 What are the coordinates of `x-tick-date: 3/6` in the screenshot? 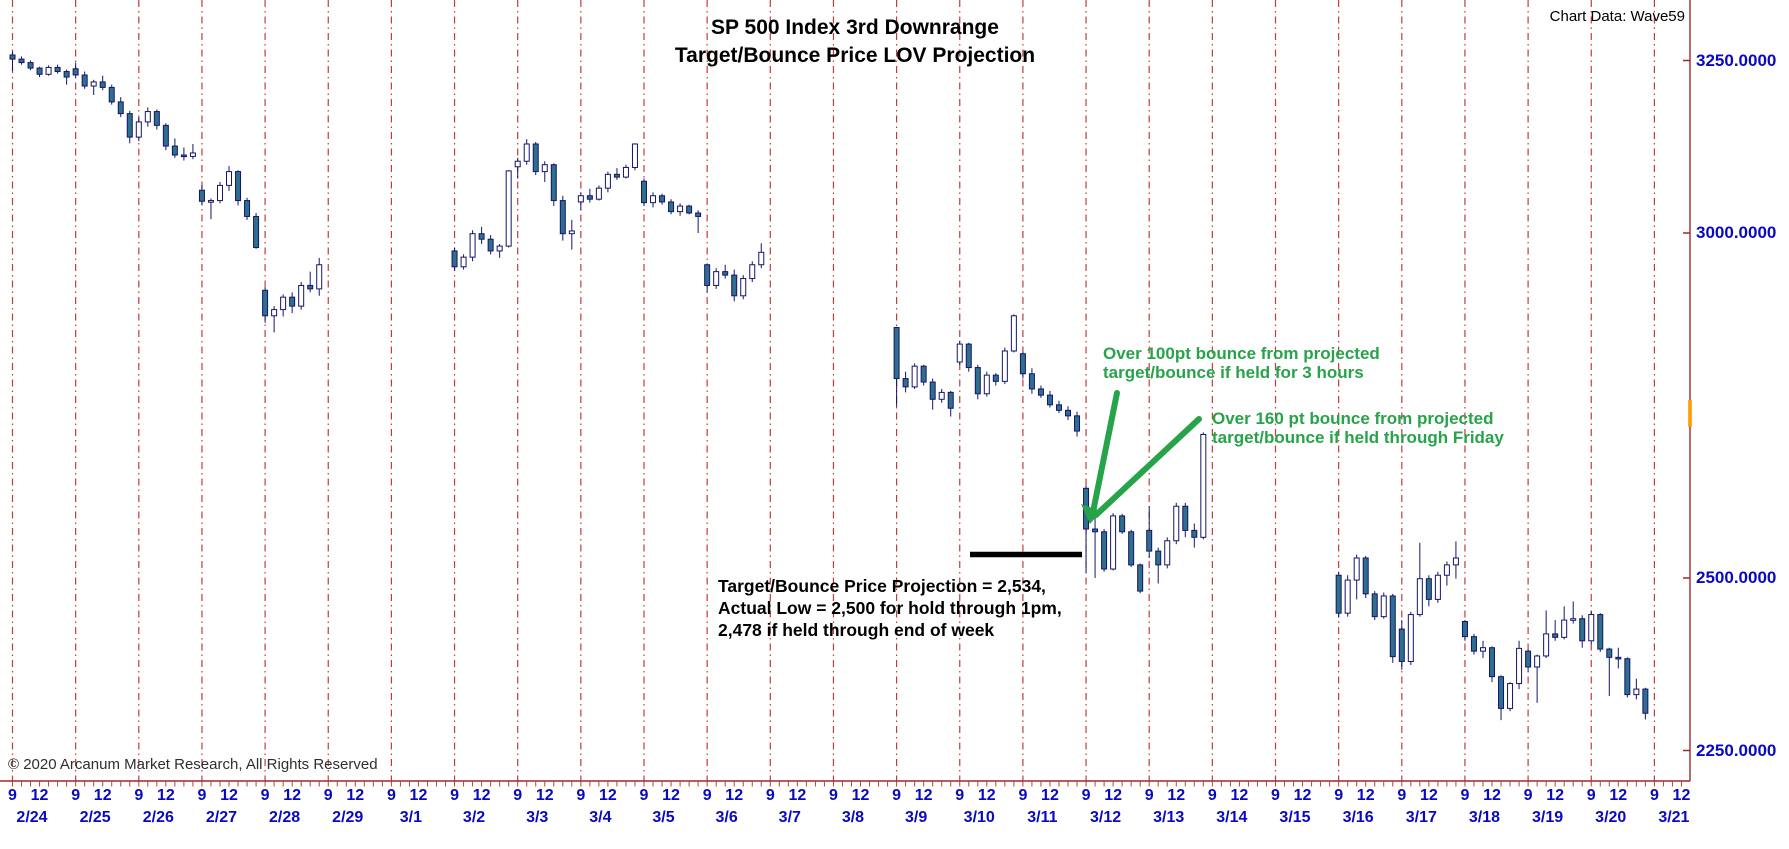 It's located at (726, 817).